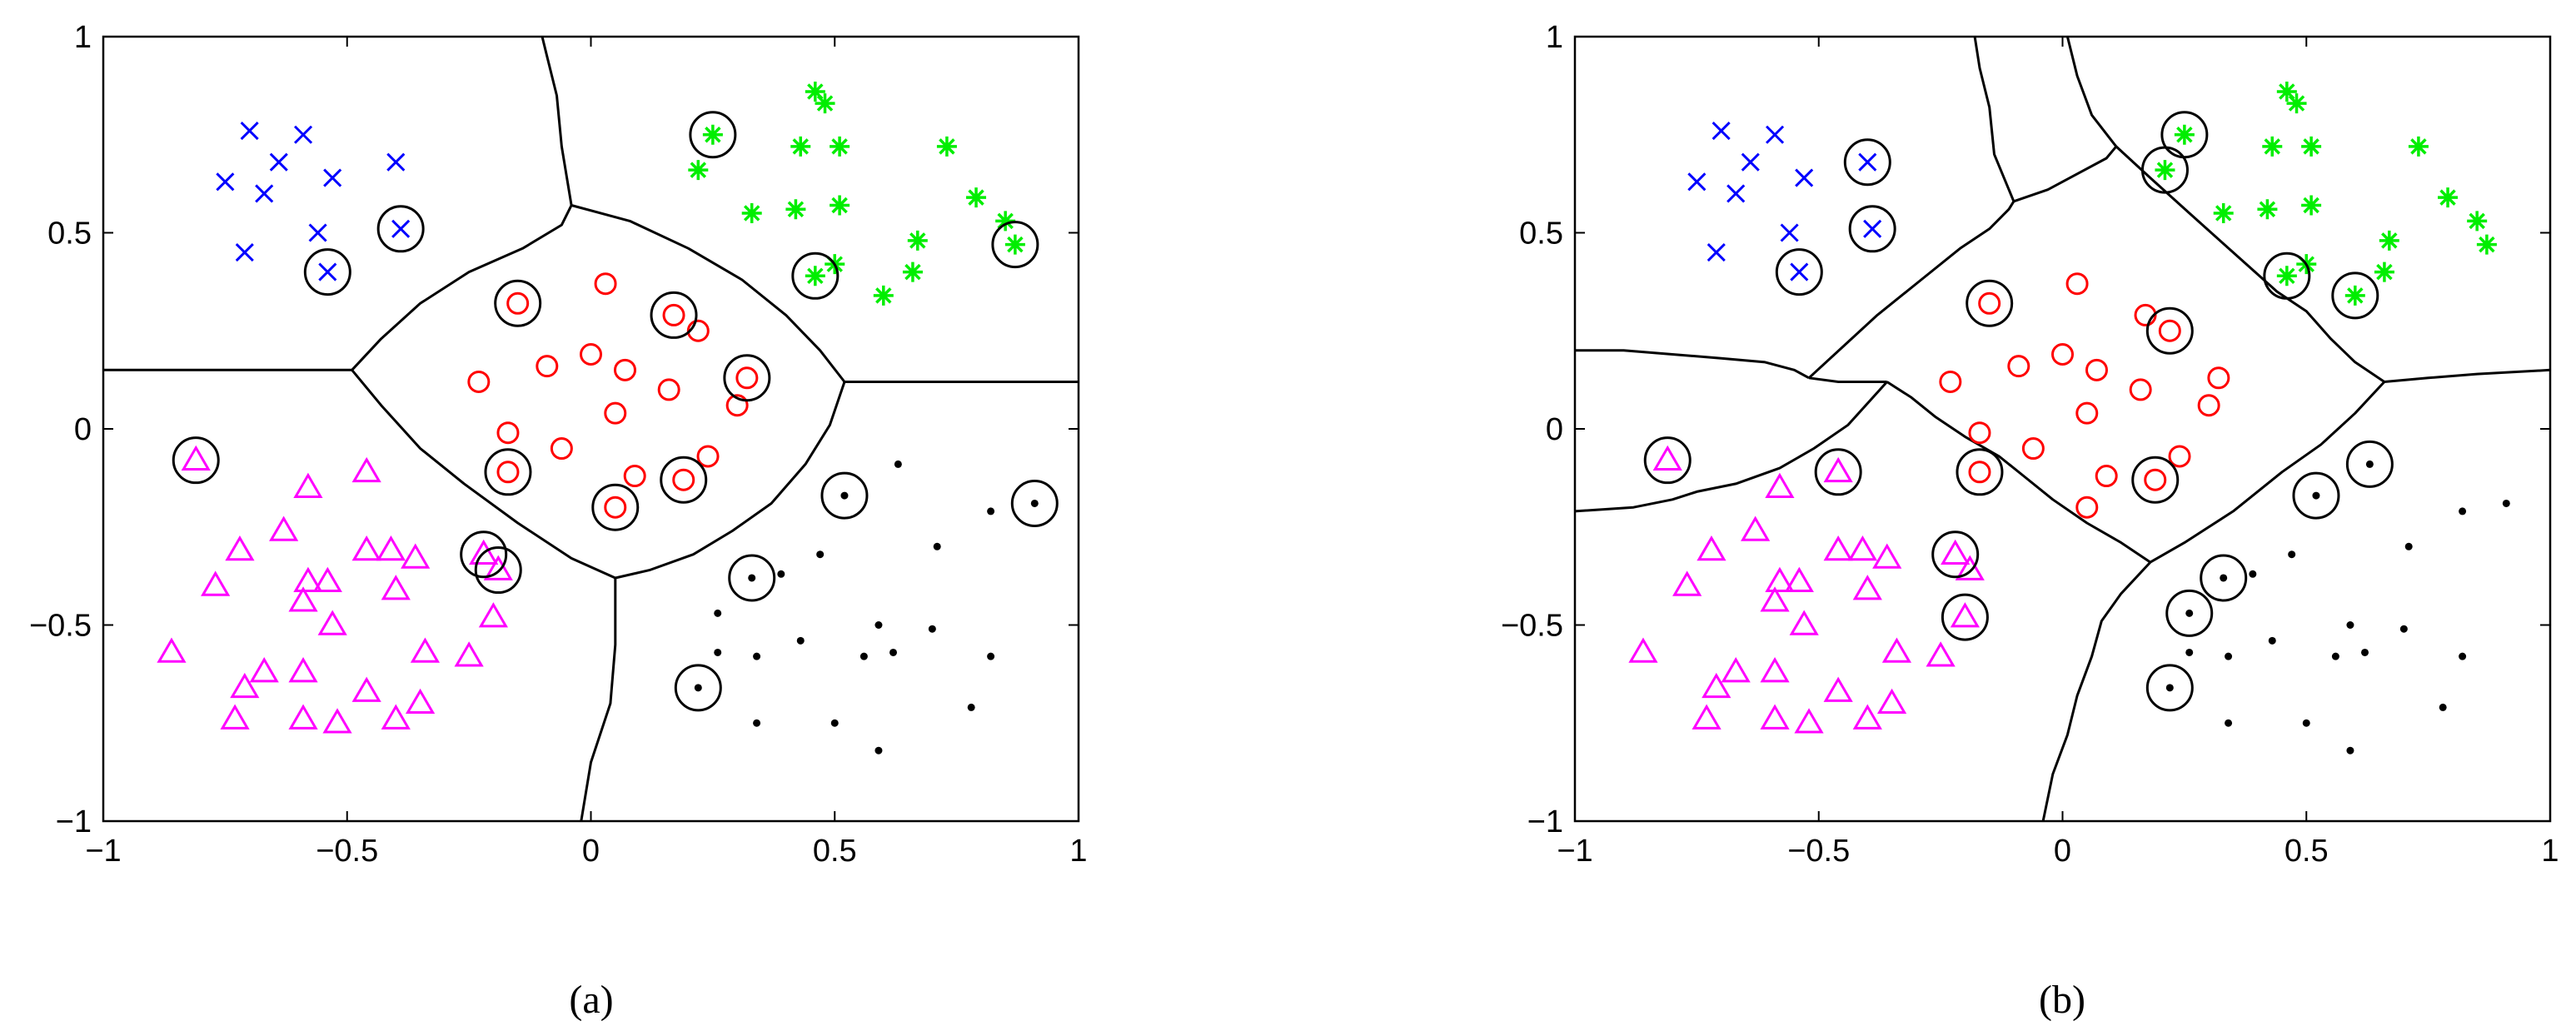  I want to click on x-tick-label: 1, so click(2550, 851).